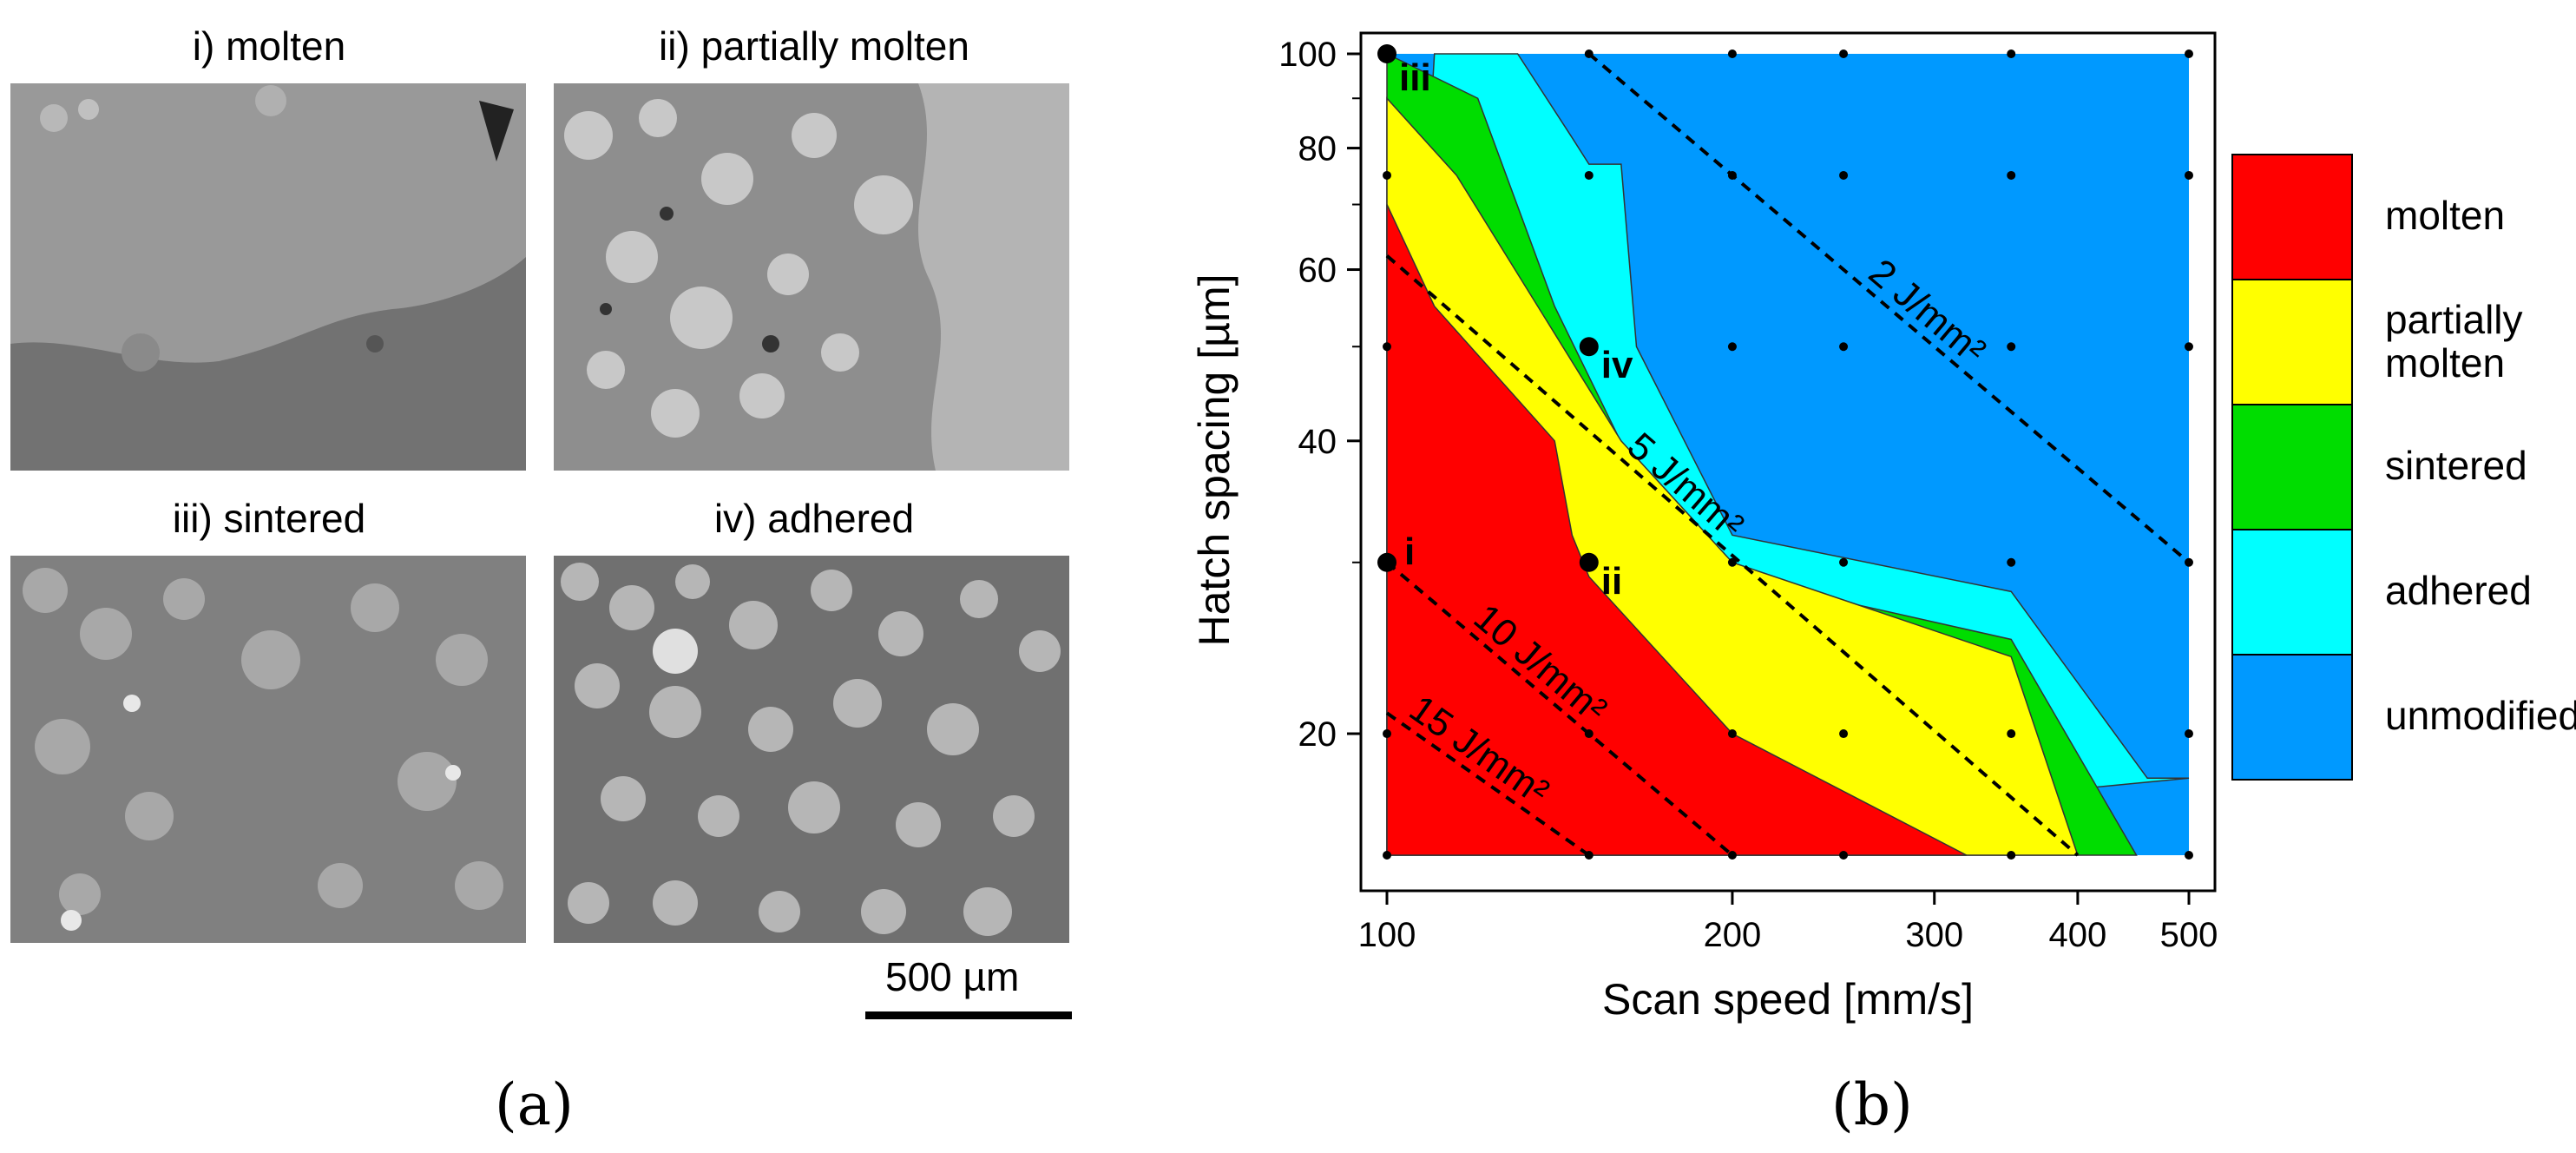 The image size is (2576, 1153). Describe the element at coordinates (1386, 562) in the screenshot. I see `marked-point-i` at that location.